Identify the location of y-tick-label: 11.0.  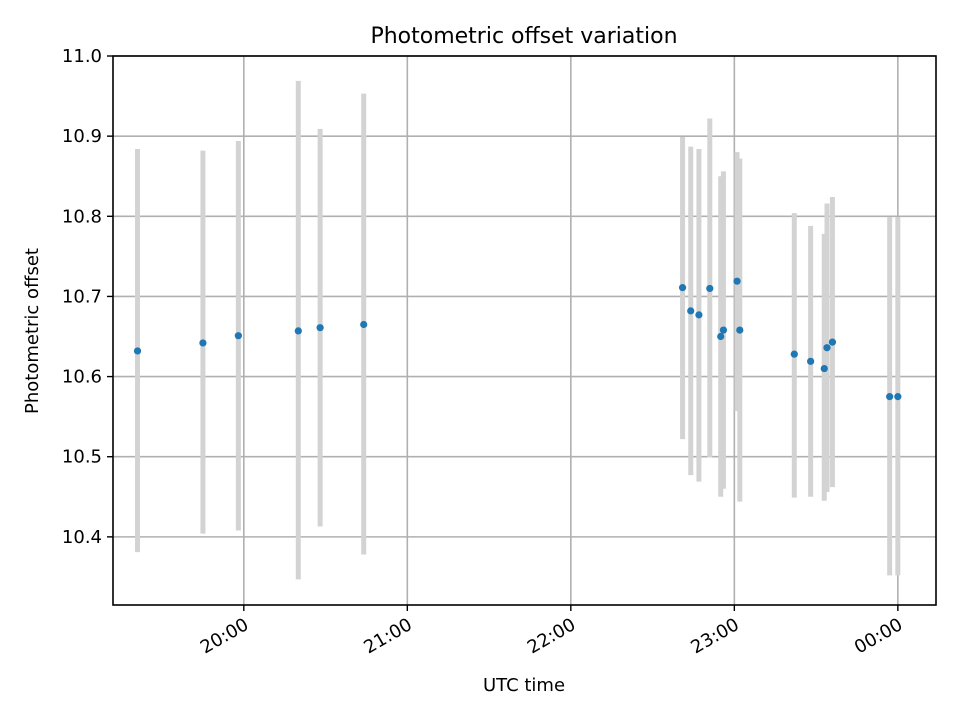
(82, 56).